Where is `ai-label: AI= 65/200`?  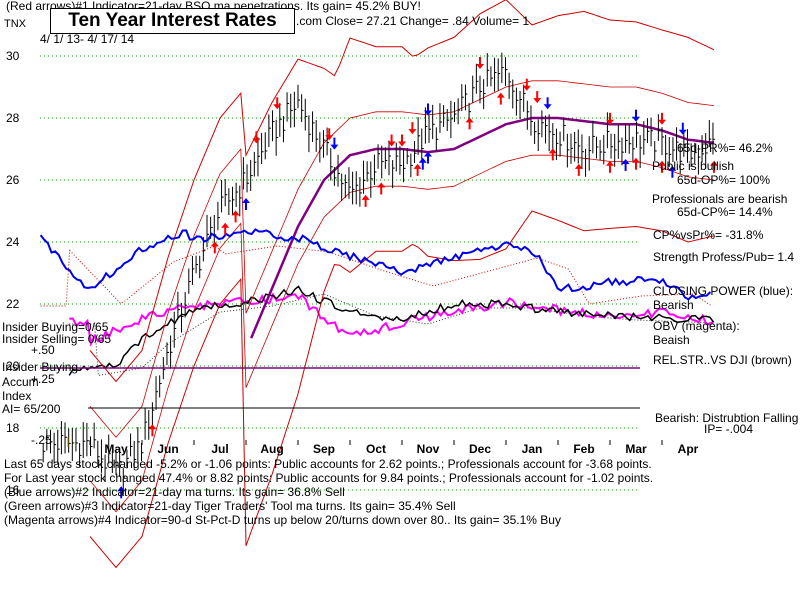
ai-label: AI= 65/200 is located at coordinates (31, 409).